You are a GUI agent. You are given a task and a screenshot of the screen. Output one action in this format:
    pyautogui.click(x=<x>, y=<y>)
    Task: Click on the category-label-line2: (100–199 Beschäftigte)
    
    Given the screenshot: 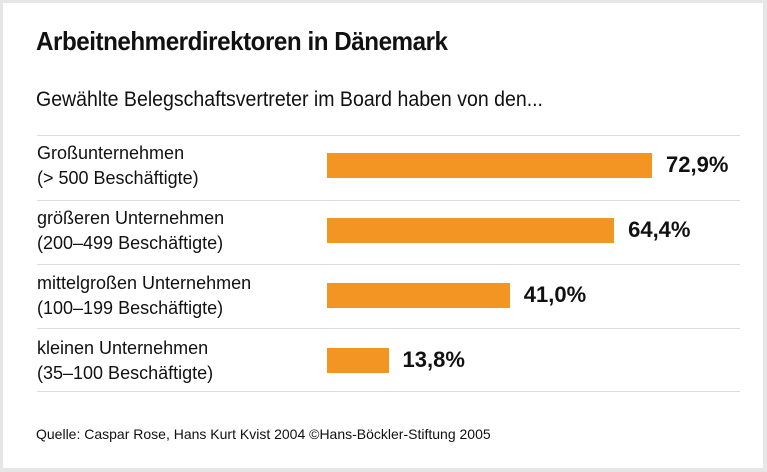 What is the action you would take?
    pyautogui.click(x=130, y=308)
    